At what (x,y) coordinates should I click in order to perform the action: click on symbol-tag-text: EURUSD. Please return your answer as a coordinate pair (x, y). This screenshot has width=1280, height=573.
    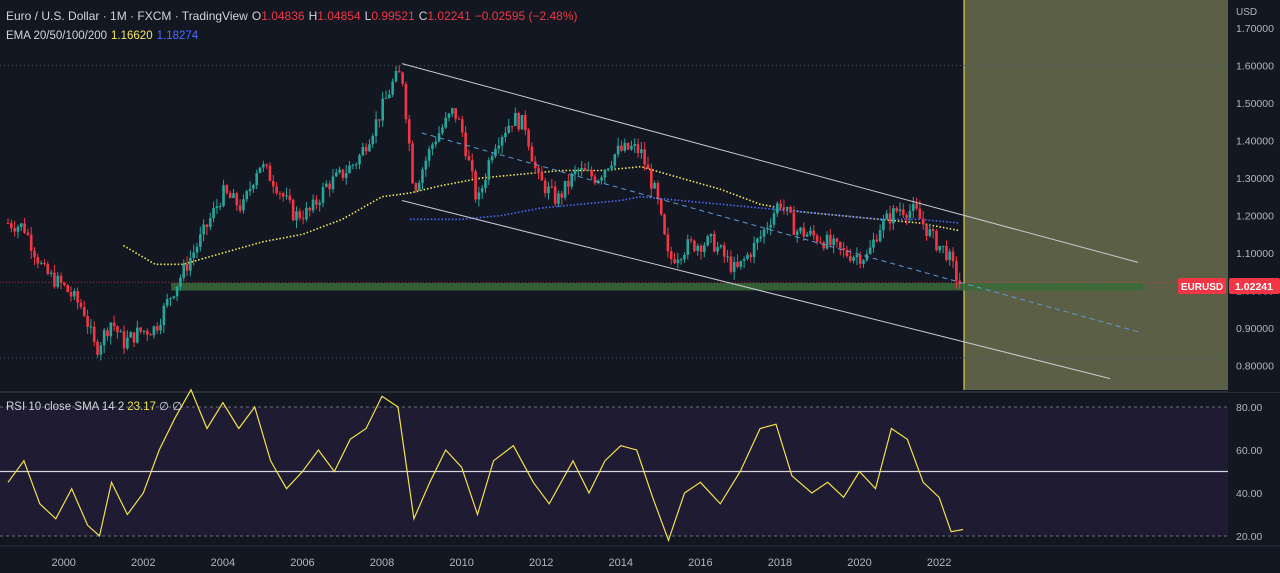
    Looking at the image, I should click on (1202, 287).